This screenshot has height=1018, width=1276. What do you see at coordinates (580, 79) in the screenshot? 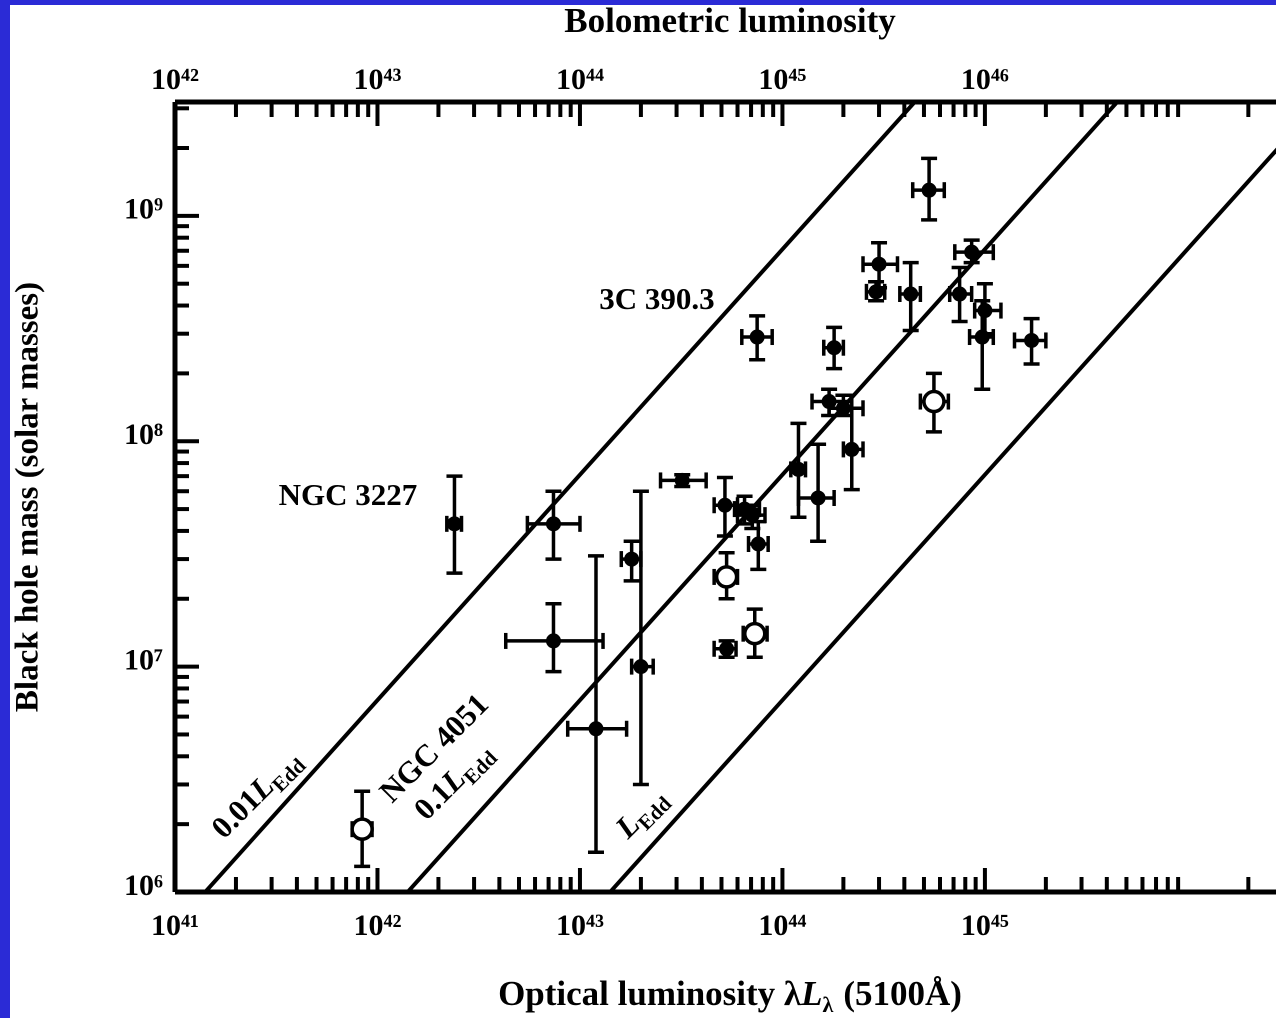
I see `x2-tick-label: 10⁴⁴` at bounding box center [580, 79].